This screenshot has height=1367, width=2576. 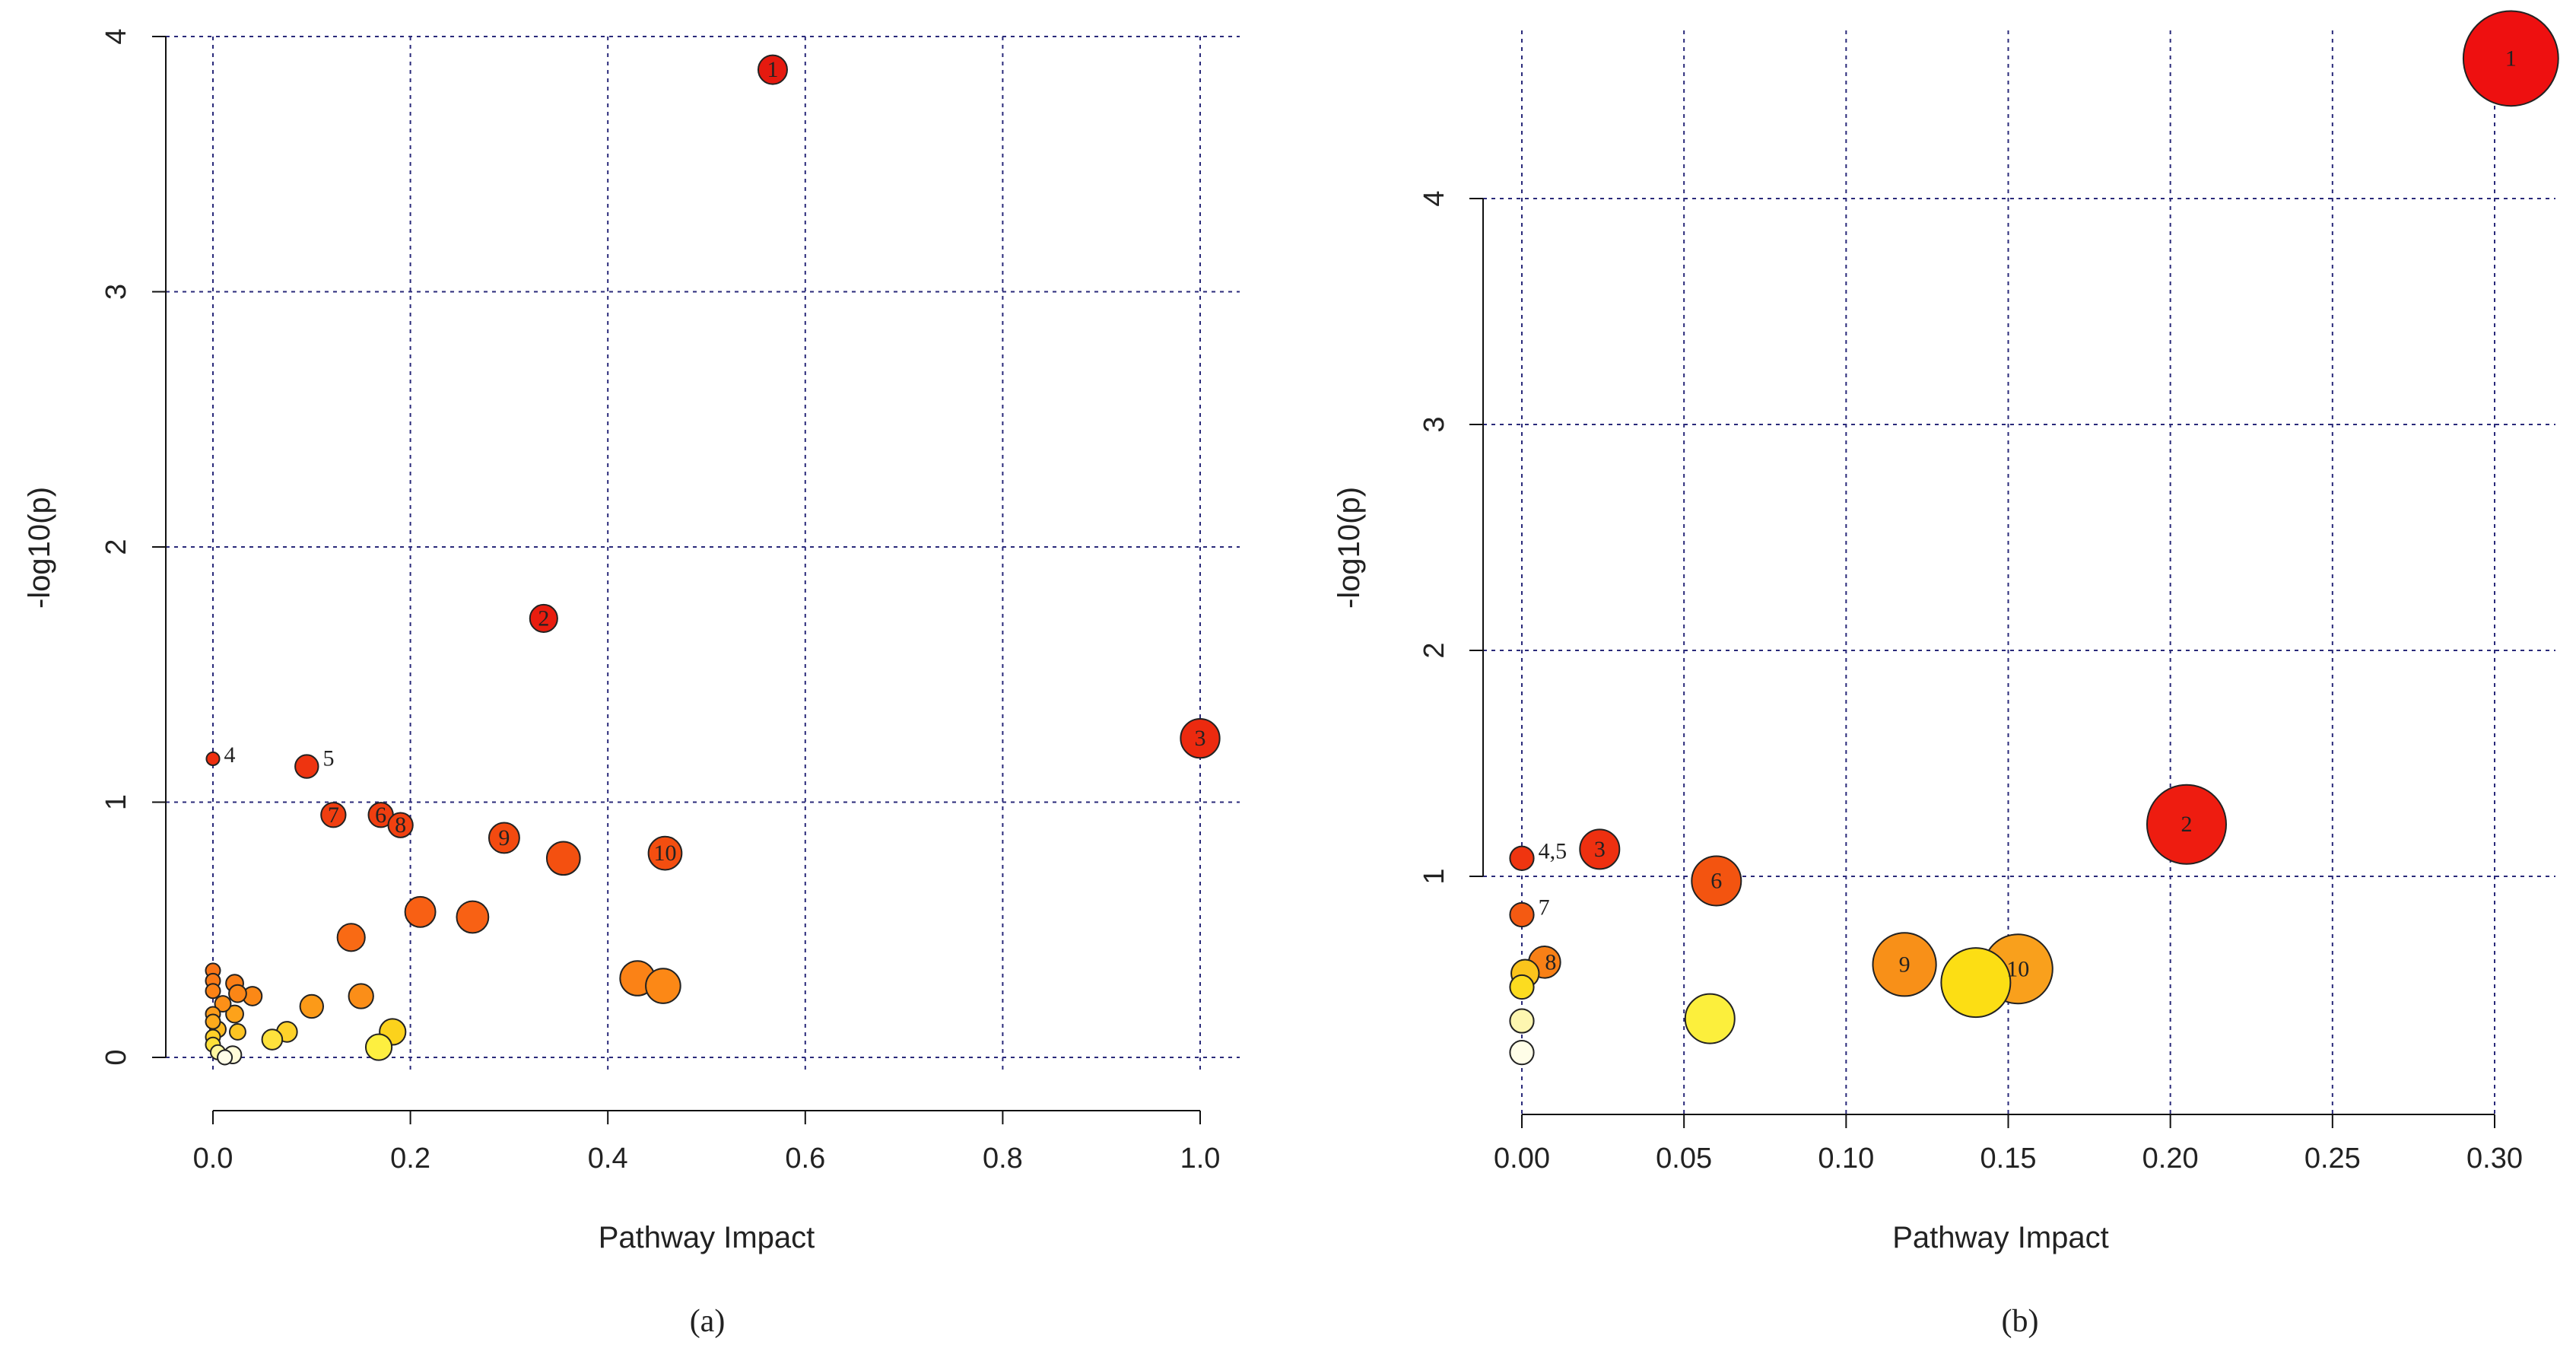 What do you see at coordinates (1553, 851) in the screenshot?
I see `panel-b-point-label-3: 4,5` at bounding box center [1553, 851].